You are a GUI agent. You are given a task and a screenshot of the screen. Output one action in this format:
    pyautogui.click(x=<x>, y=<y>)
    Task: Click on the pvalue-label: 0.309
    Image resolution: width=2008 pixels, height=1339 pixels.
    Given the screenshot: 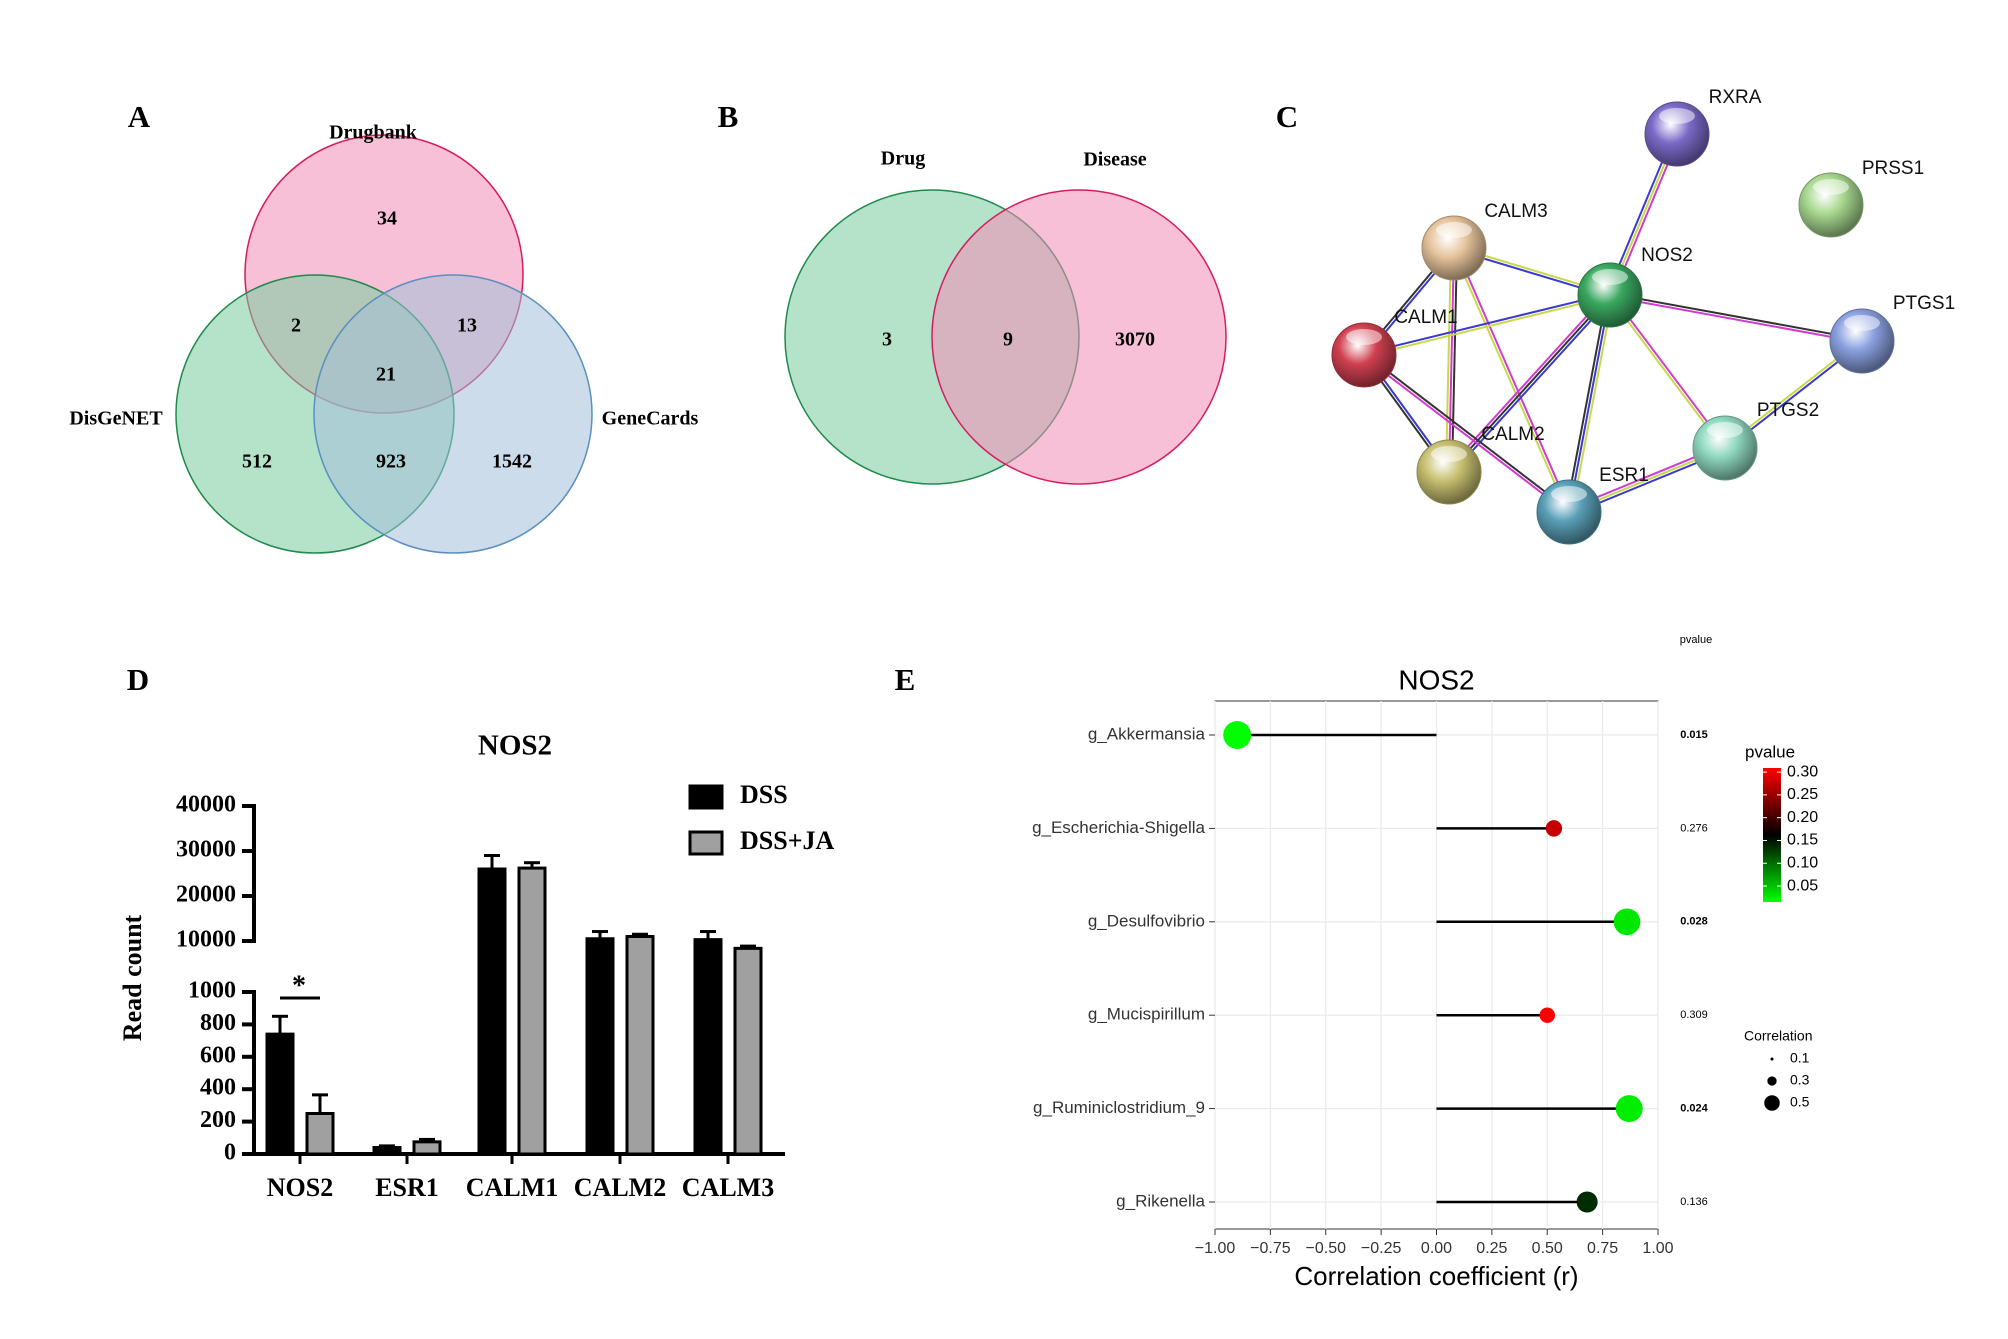 What is the action you would take?
    pyautogui.click(x=1694, y=1015)
    